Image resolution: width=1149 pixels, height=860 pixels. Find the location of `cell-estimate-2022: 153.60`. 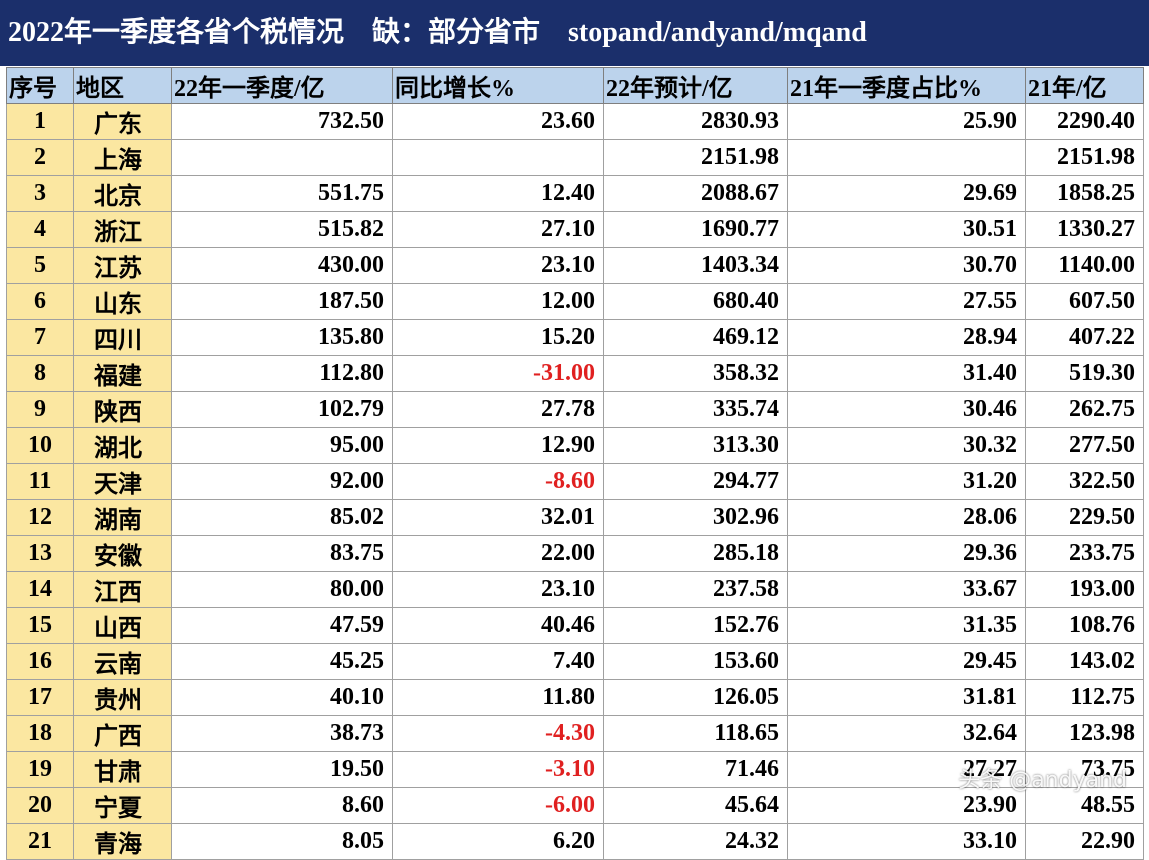

cell-estimate-2022: 153.60 is located at coordinates (695, 661).